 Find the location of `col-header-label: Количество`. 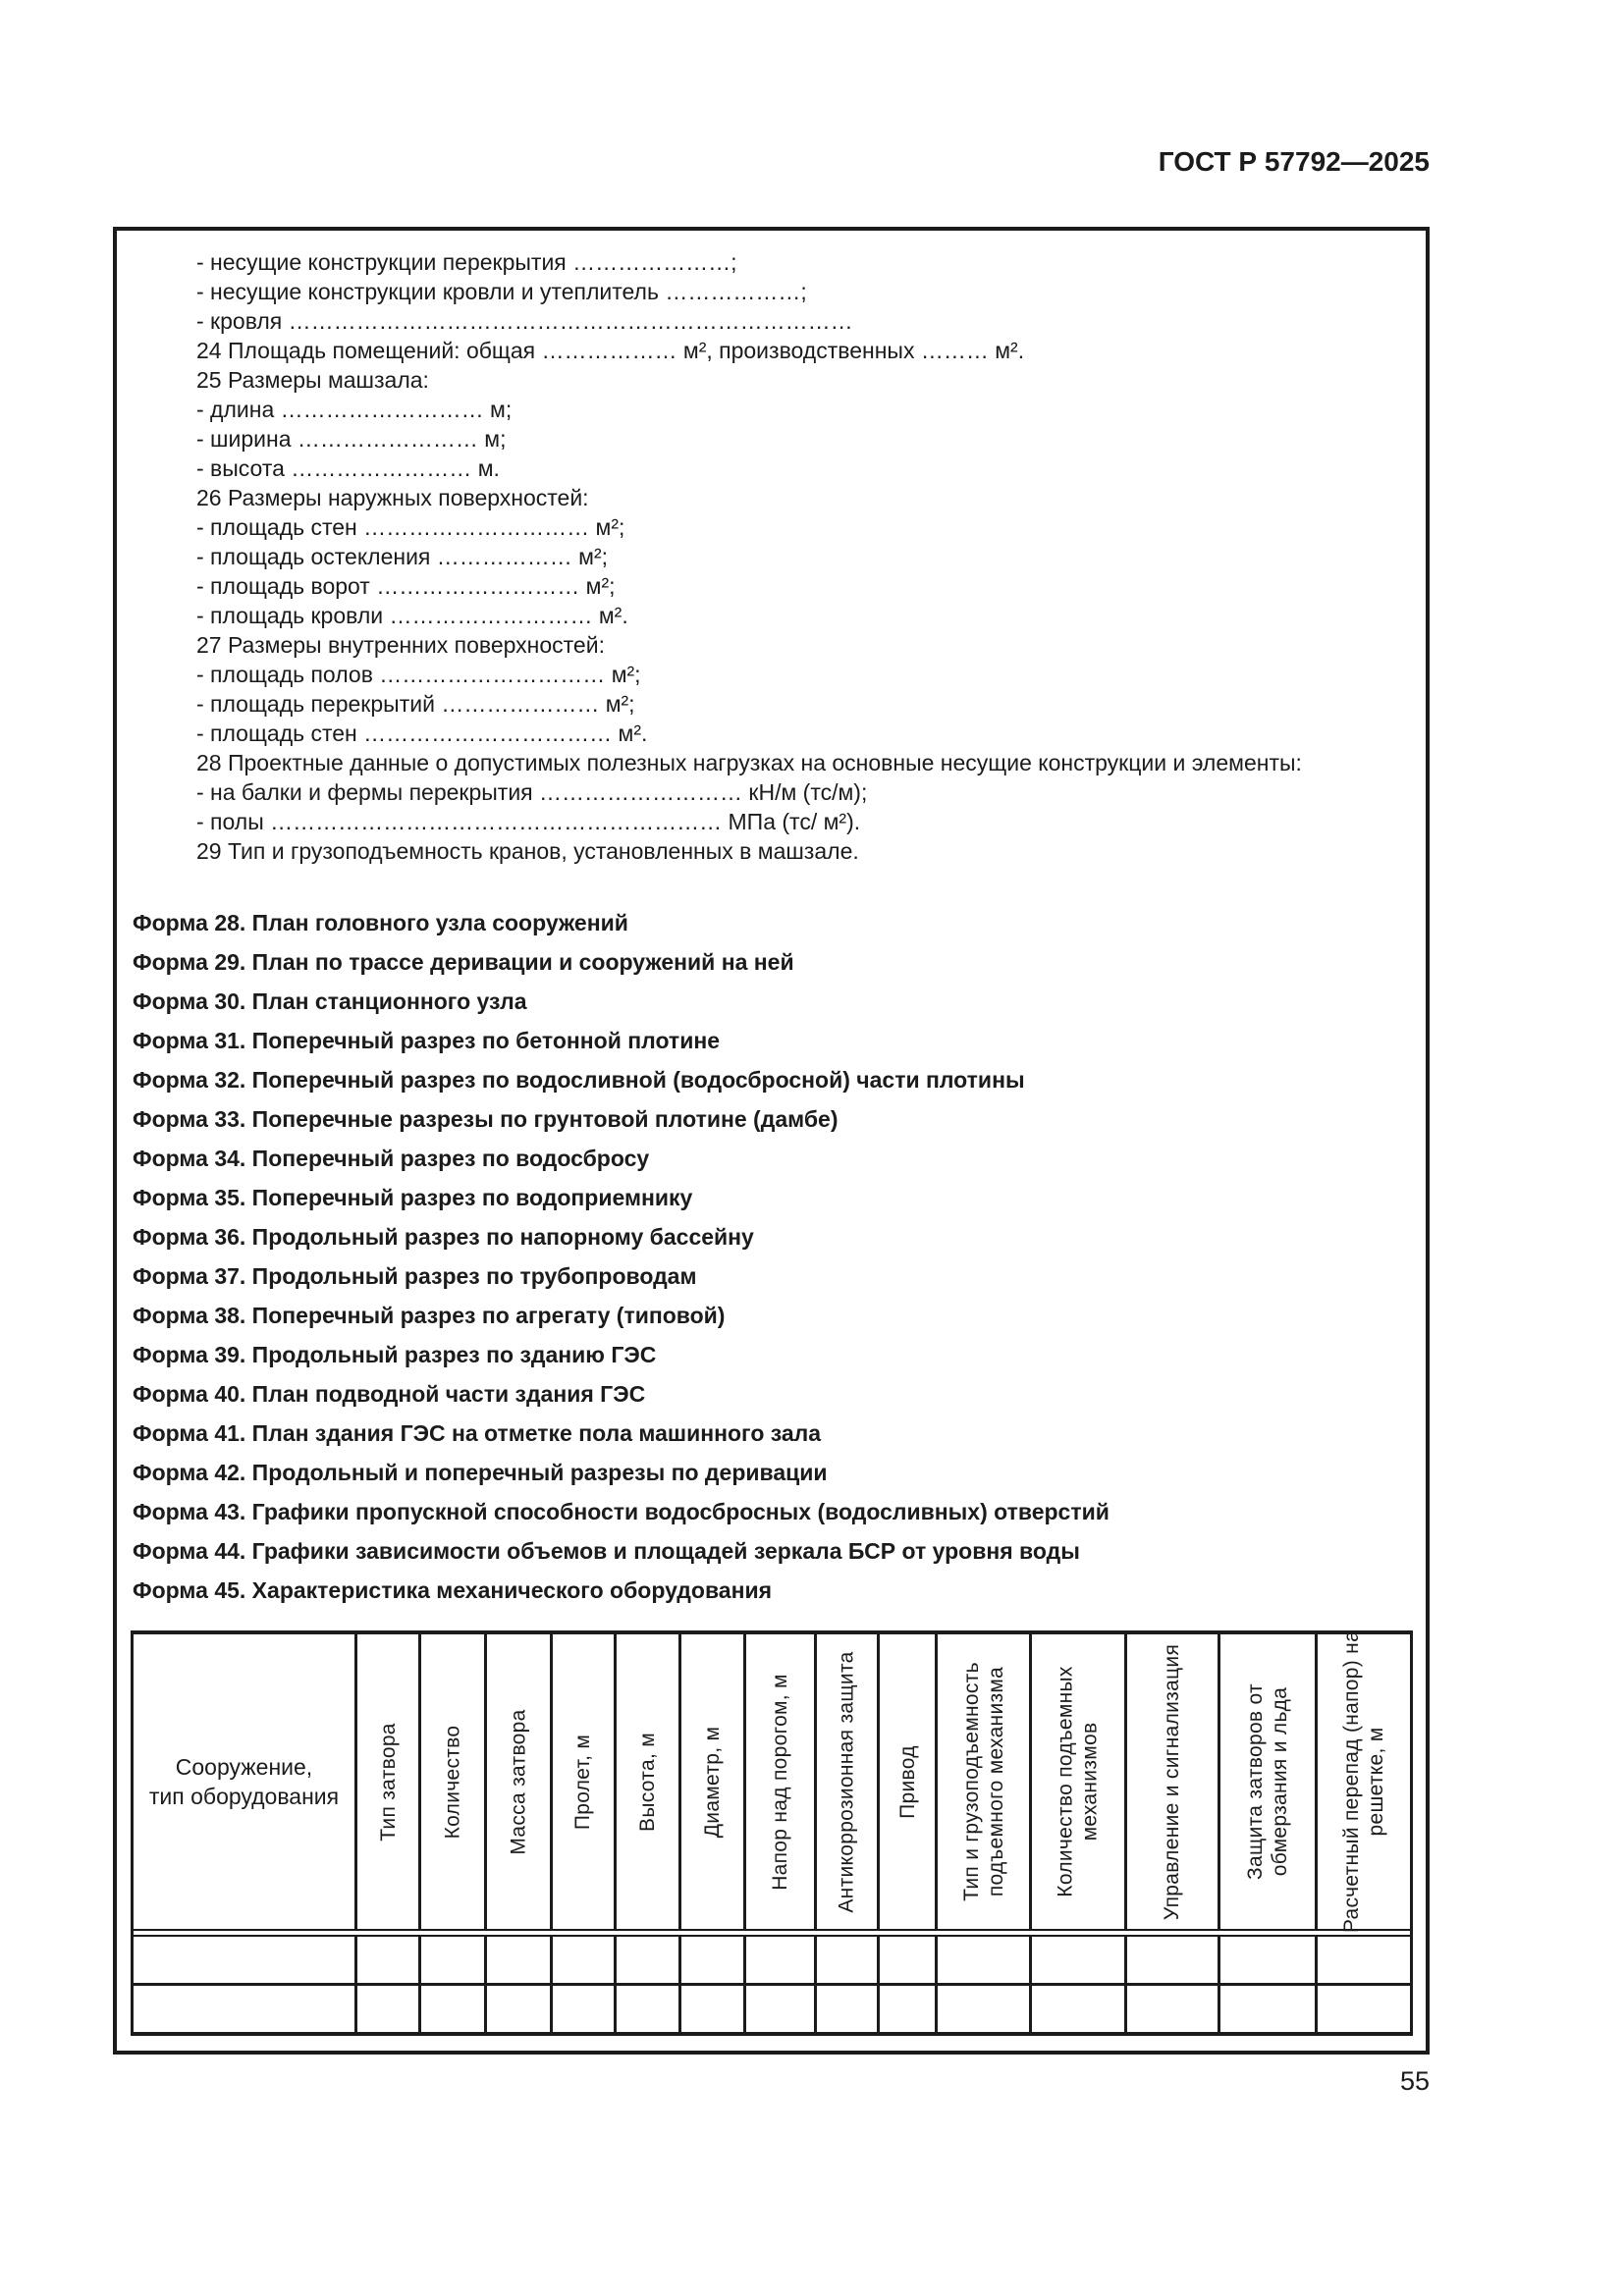

col-header-label: Количество is located at coordinates (452, 1782).